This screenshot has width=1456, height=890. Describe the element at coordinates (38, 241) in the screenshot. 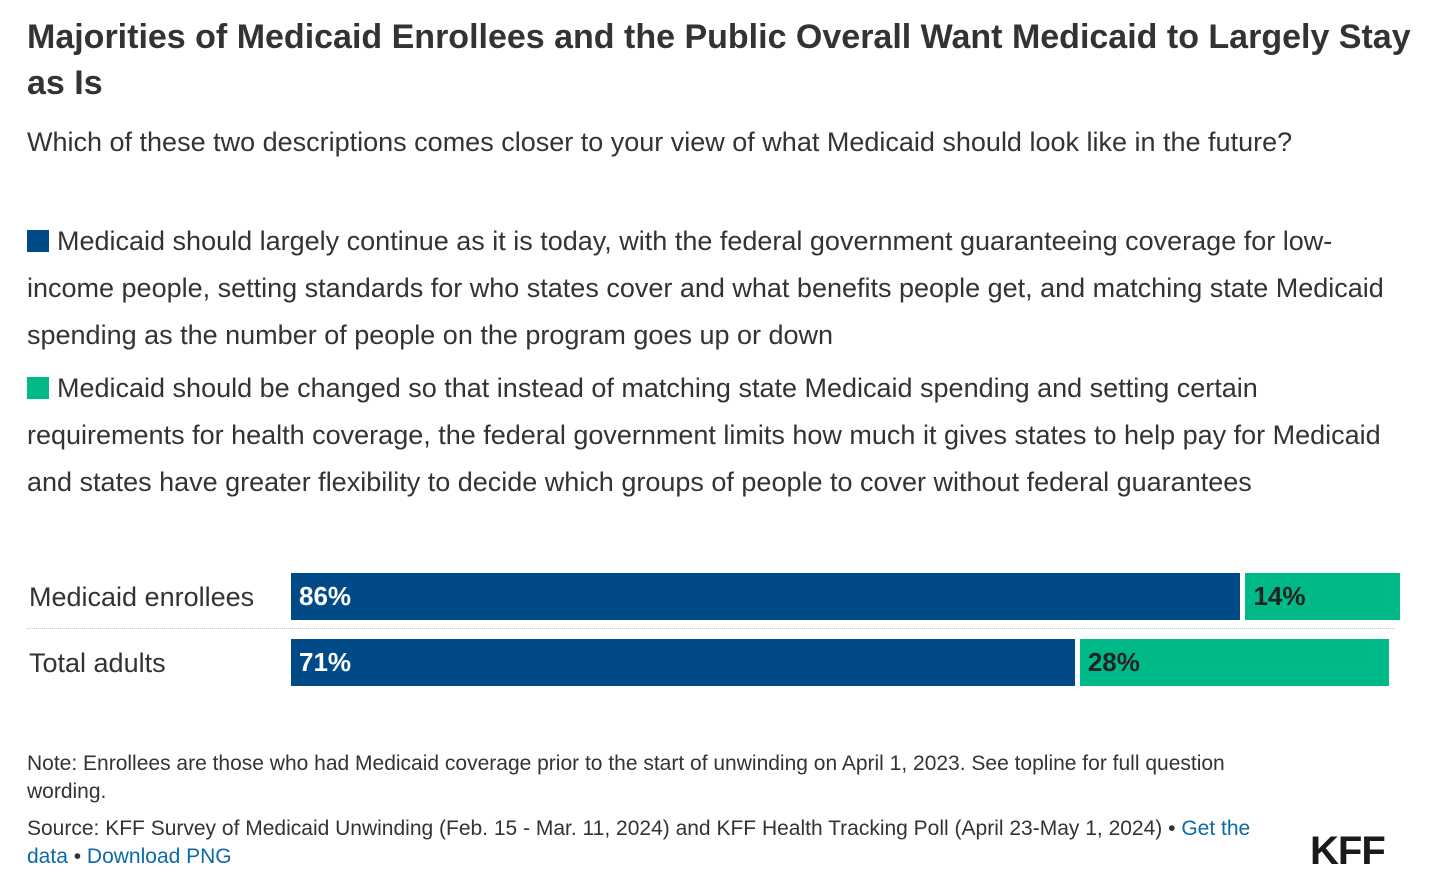

I see `legend-swatch-continue` at that location.